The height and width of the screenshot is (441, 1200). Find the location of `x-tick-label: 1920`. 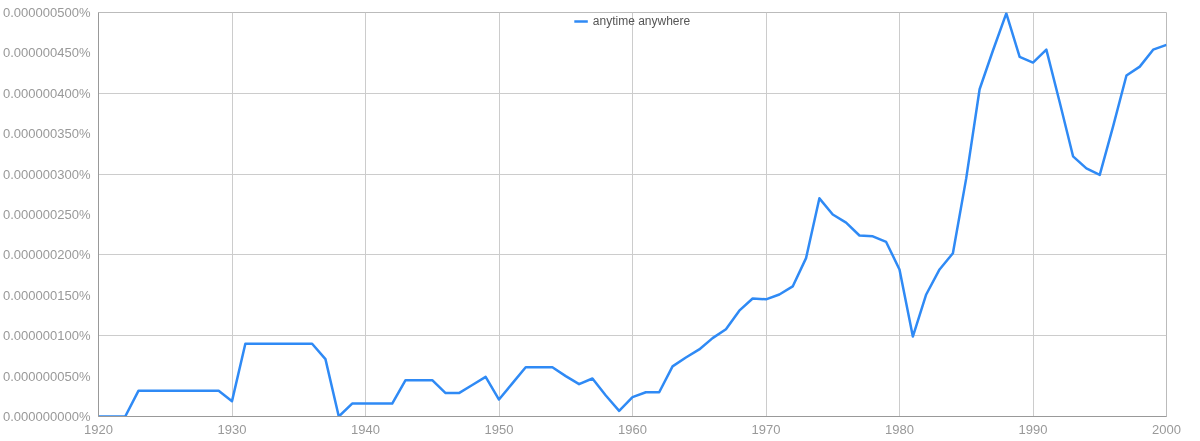

x-tick-label: 1920 is located at coordinates (98, 429).